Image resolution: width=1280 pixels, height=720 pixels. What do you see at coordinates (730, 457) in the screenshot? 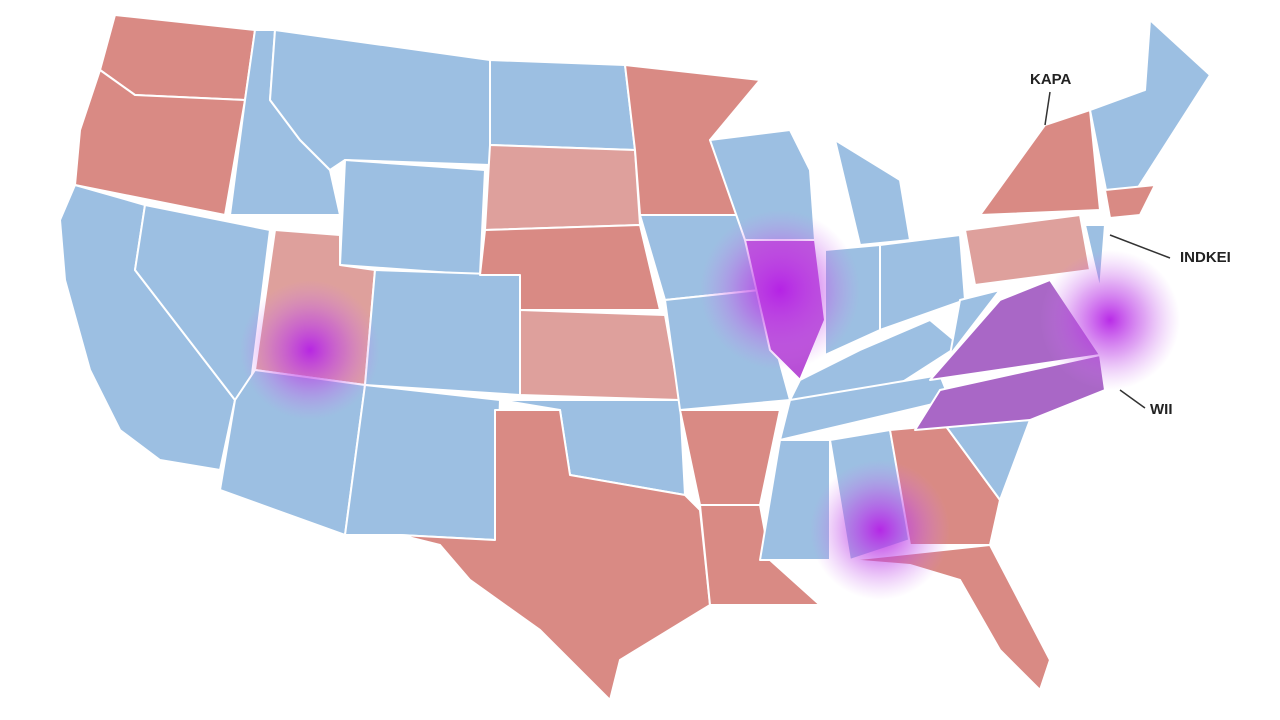
I see `arkansas` at bounding box center [730, 457].